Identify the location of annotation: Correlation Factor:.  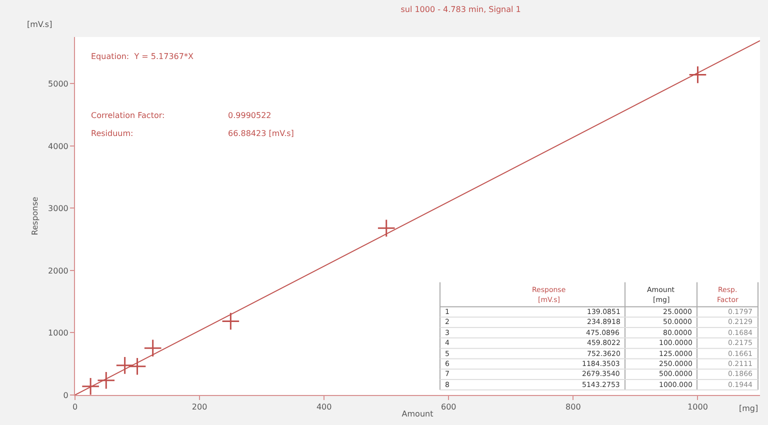
(128, 115).